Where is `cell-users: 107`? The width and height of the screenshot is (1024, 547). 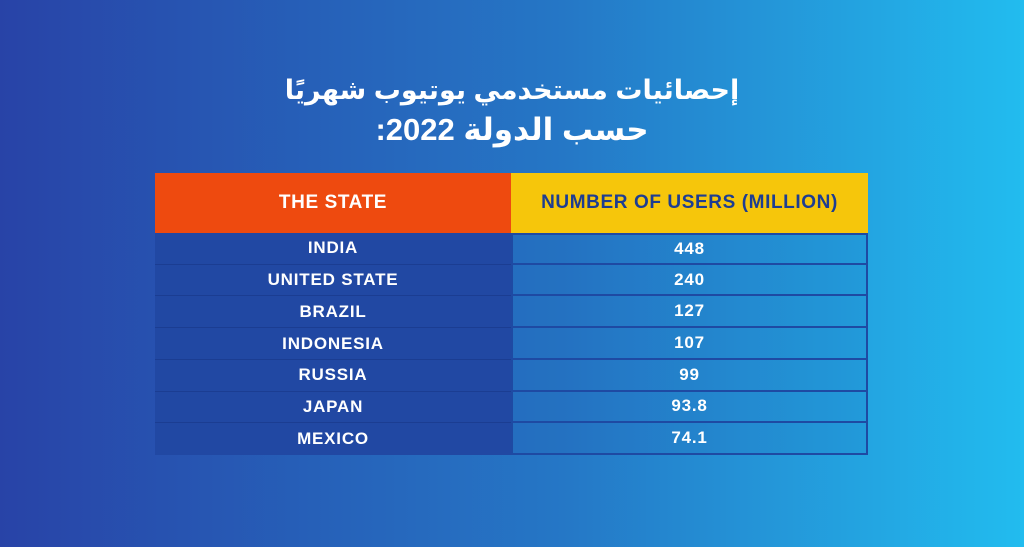
cell-users: 107 is located at coordinates (689, 344).